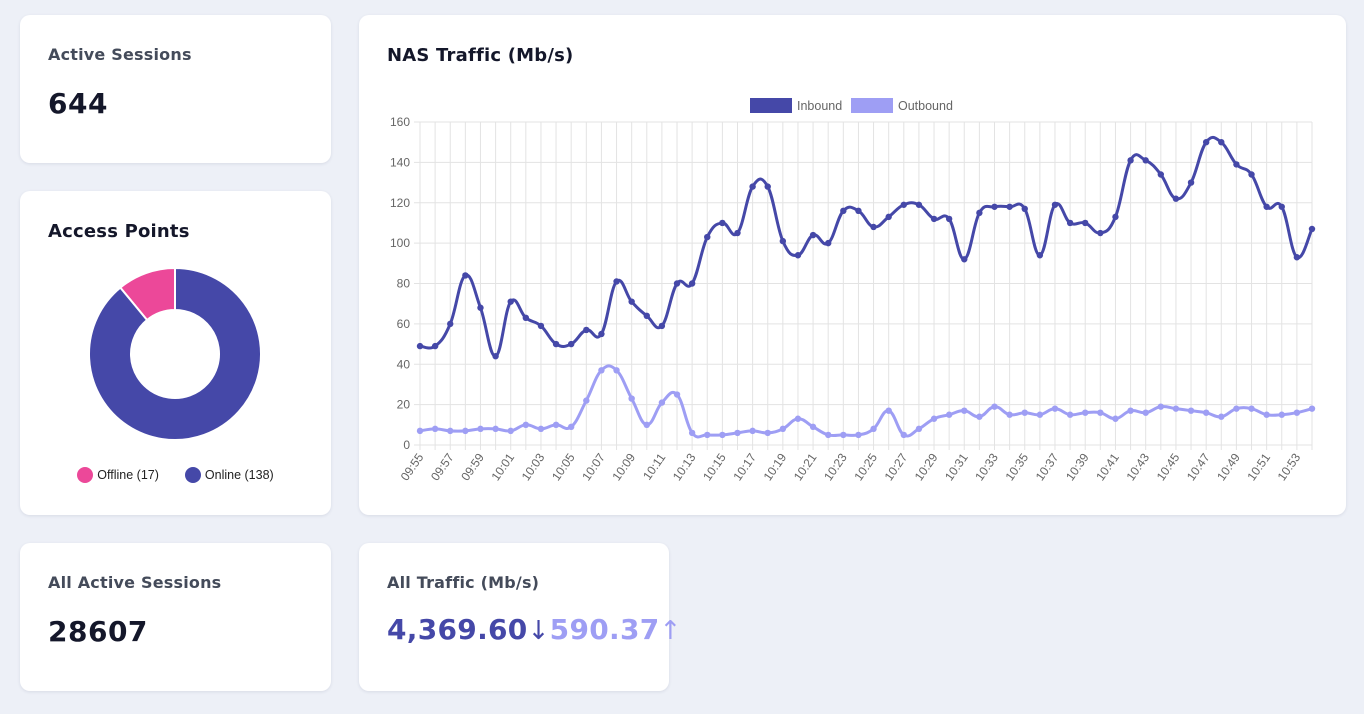 This screenshot has width=1364, height=714. Describe the element at coordinates (771, 105) in the screenshot. I see `legend-inbound-swatch` at that location.